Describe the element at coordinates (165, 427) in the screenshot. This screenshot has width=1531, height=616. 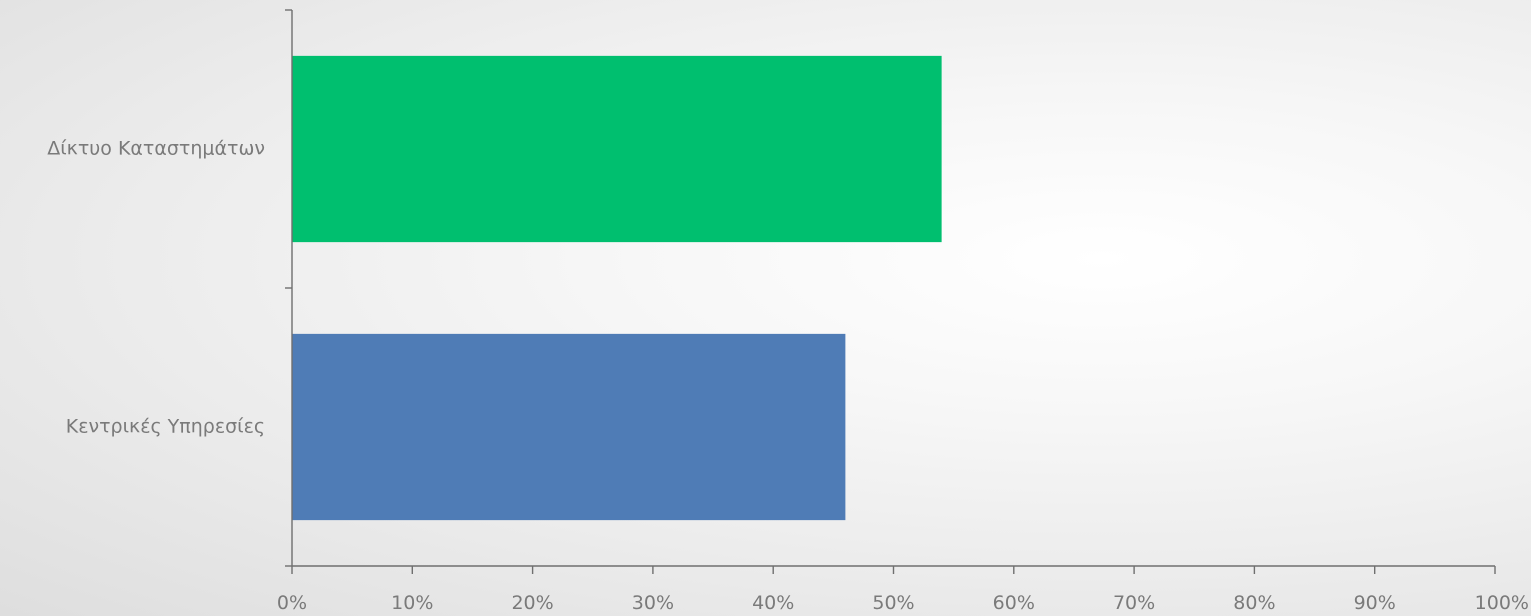
I see `category-label-1: Κεντρικές Υπηρεσίες` at that location.